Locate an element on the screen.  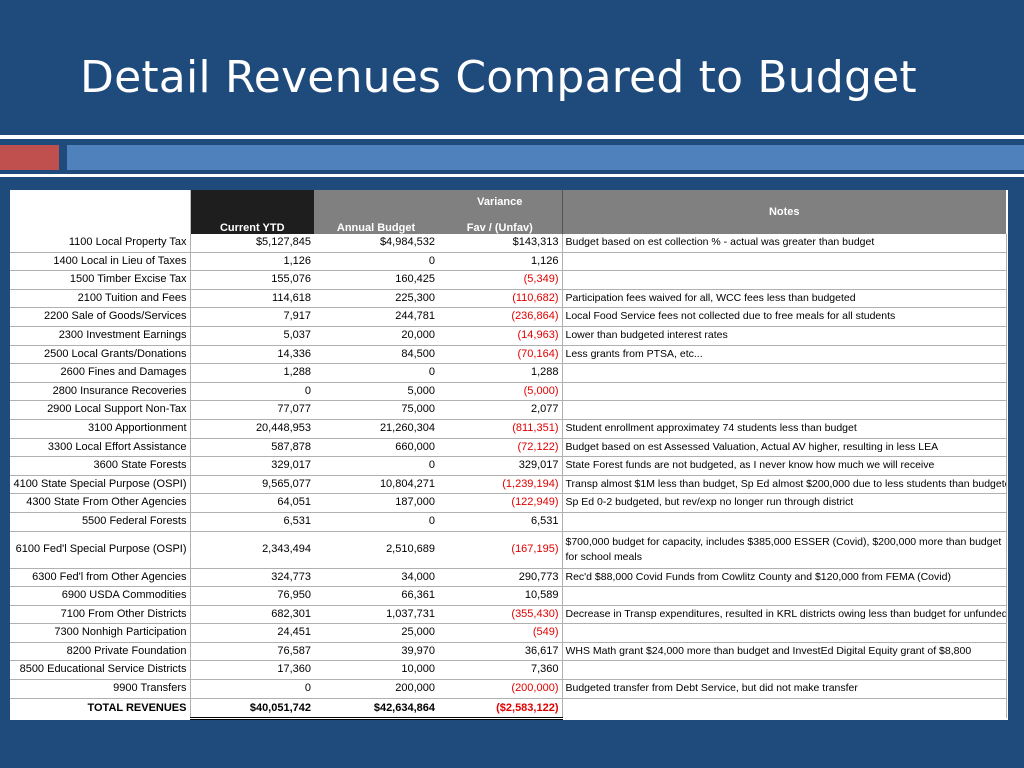
cell-current-ytd: 5,037 is located at coordinates (252, 336).